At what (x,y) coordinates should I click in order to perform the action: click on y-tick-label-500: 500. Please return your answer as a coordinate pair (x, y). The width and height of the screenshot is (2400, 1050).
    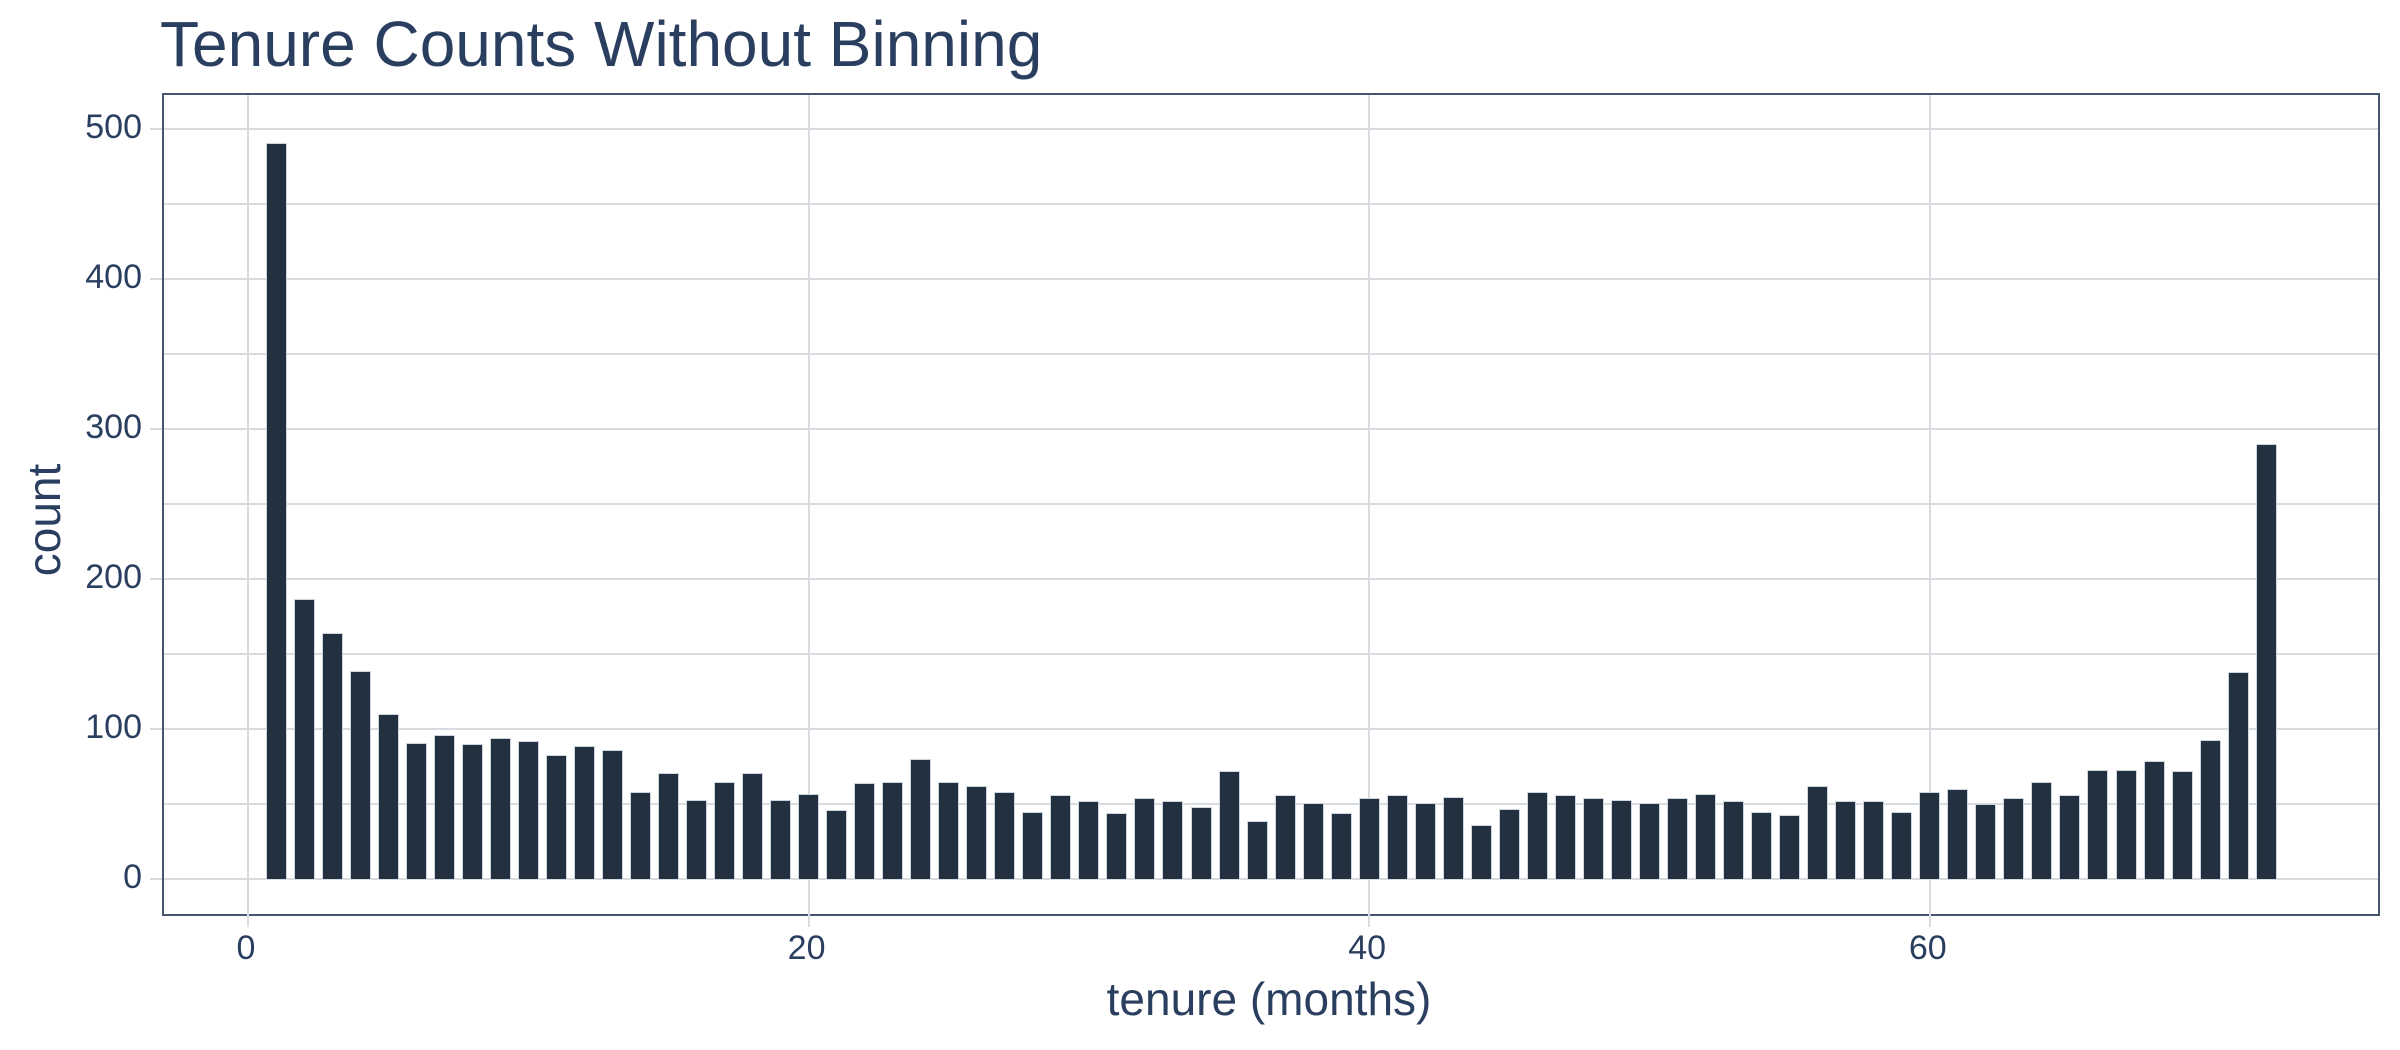
    Looking at the image, I should click on (113, 127).